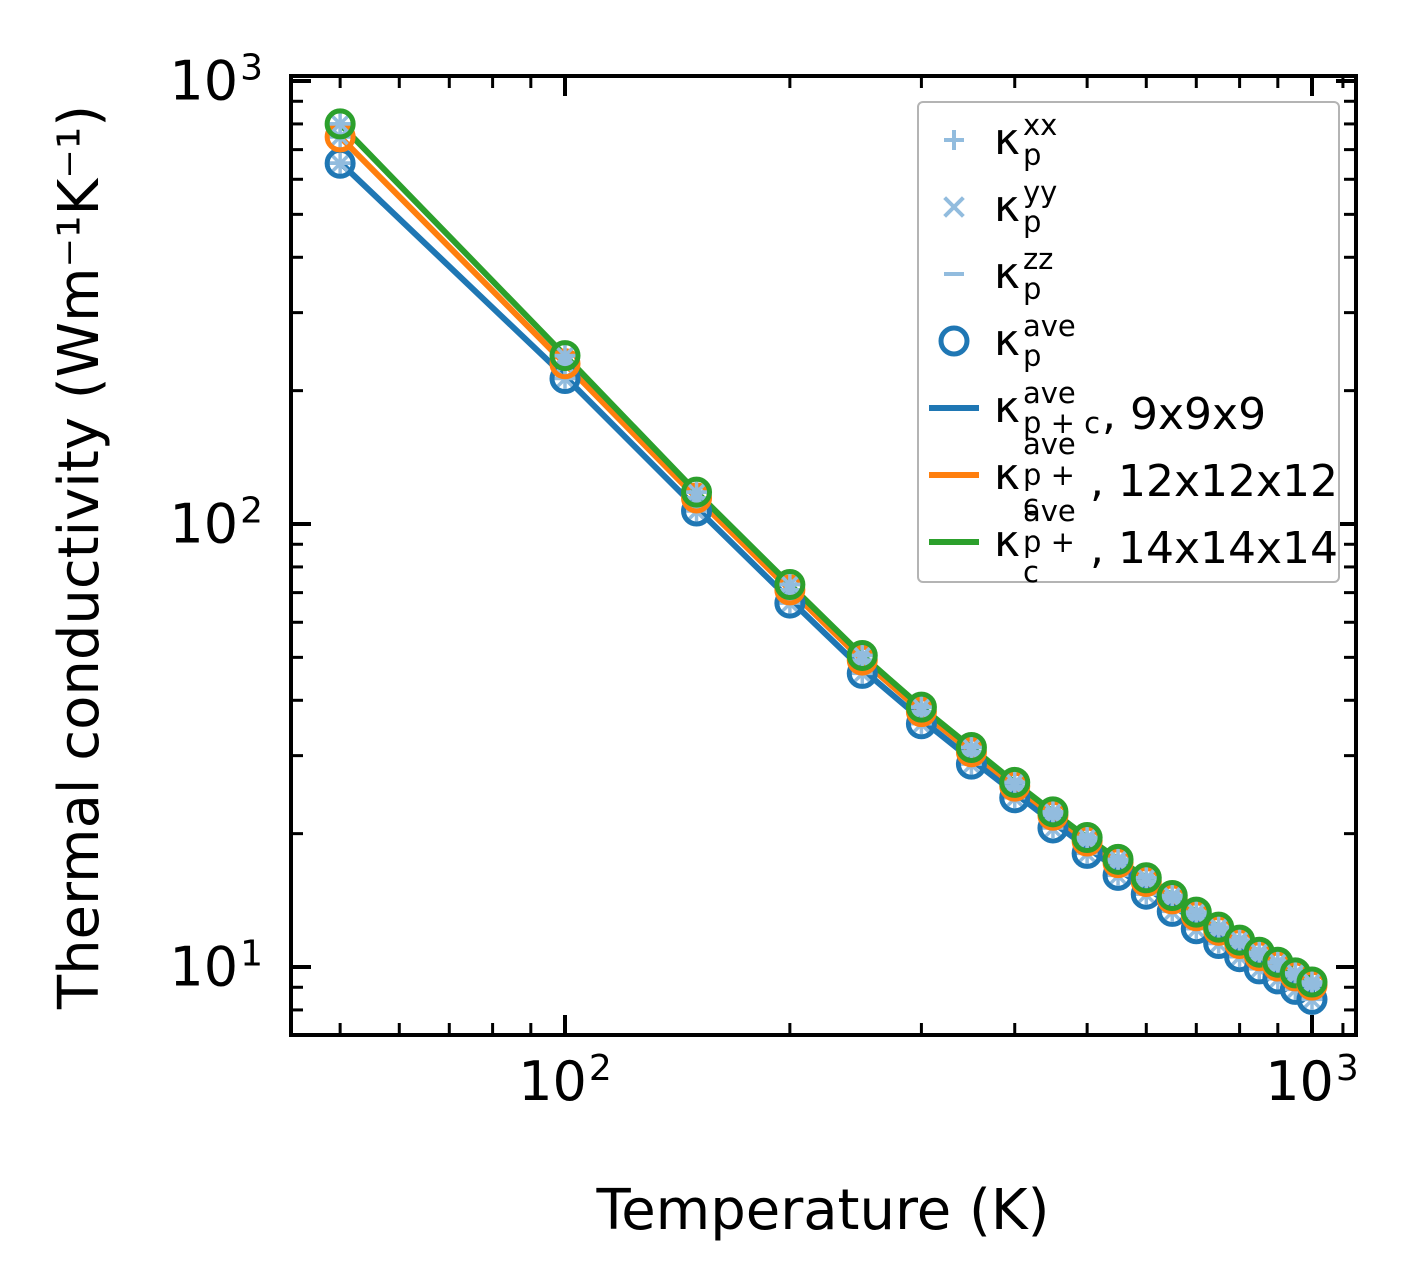 The height and width of the screenshot is (1274, 1421). I want to click on legend-entry-kp-xx: κ xx p, so click(988, 140).